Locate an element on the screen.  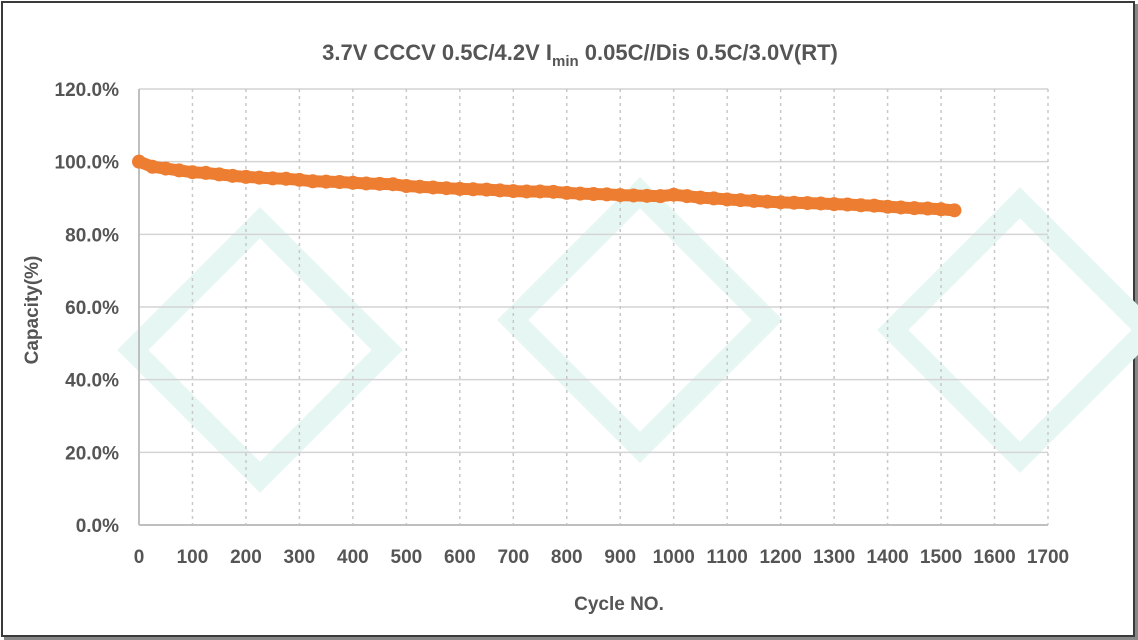
x-tick-label: 1300 is located at coordinates (834, 557).